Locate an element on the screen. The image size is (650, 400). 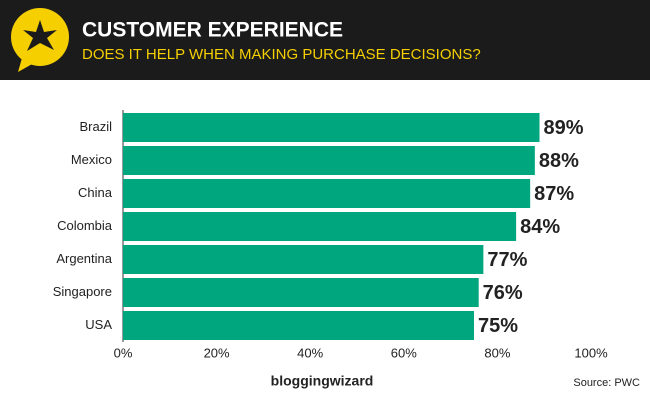
x-tick-label: 40% is located at coordinates (310, 352).